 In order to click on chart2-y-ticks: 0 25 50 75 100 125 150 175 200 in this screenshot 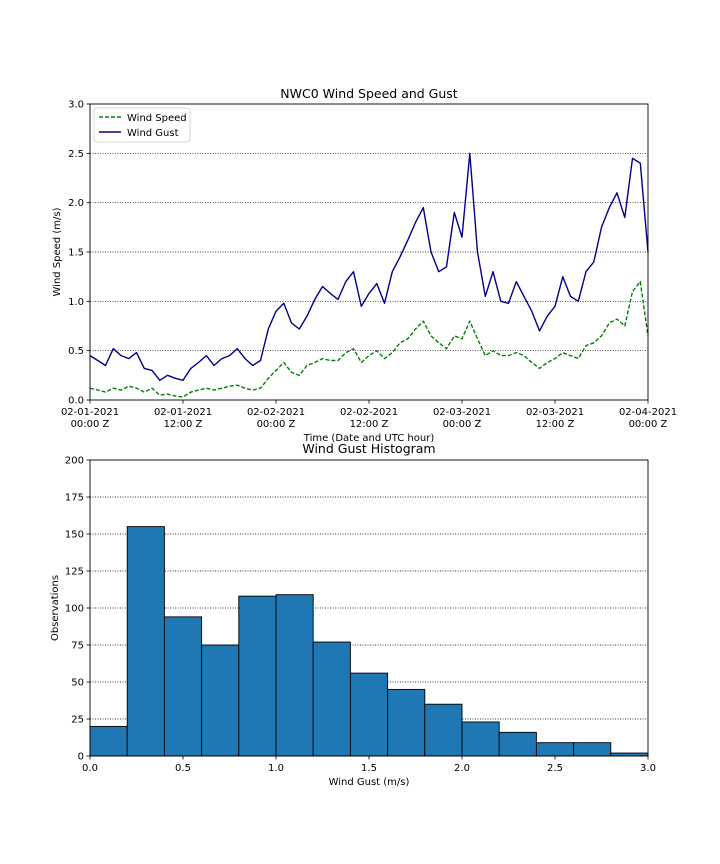, I will do `click(77, 609)`.